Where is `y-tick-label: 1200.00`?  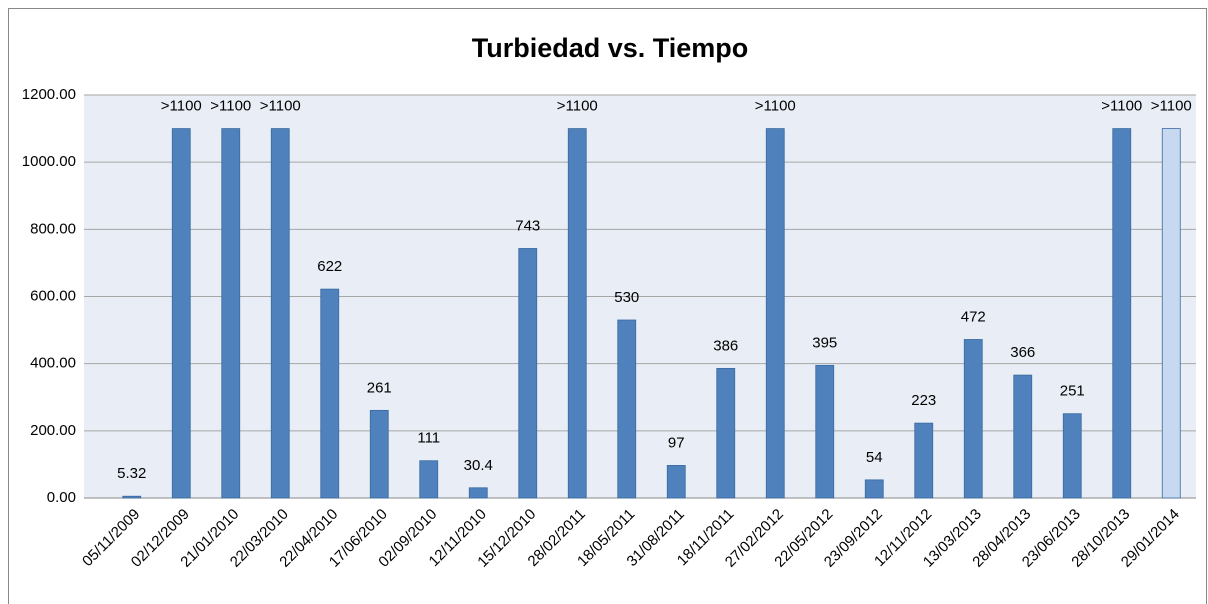 y-tick-label: 1200.00 is located at coordinates (49, 94).